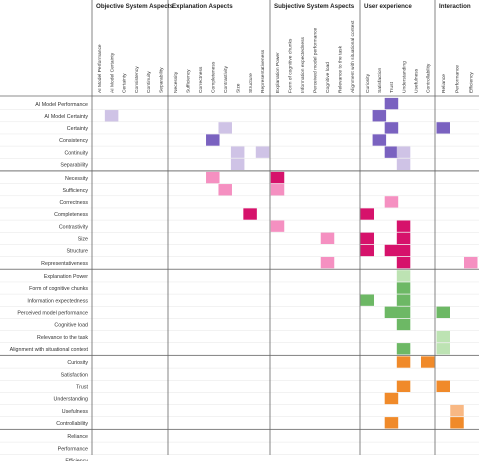  Describe the element at coordinates (263, 71) in the screenshot. I see `column-label-representativeness: Representativeness` at that location.